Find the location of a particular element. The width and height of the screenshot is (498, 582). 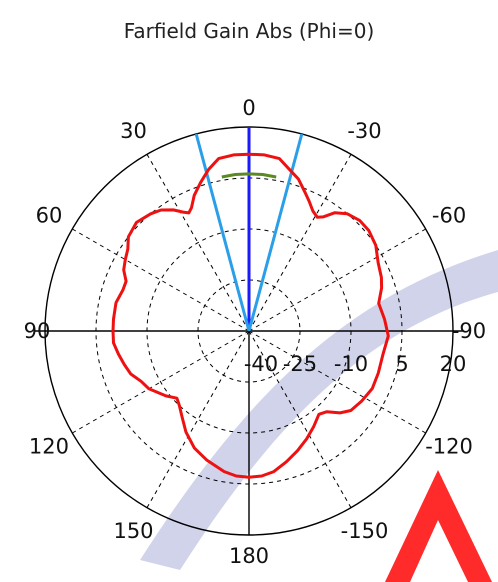

watermark-red-a is located at coordinates (438, 526).